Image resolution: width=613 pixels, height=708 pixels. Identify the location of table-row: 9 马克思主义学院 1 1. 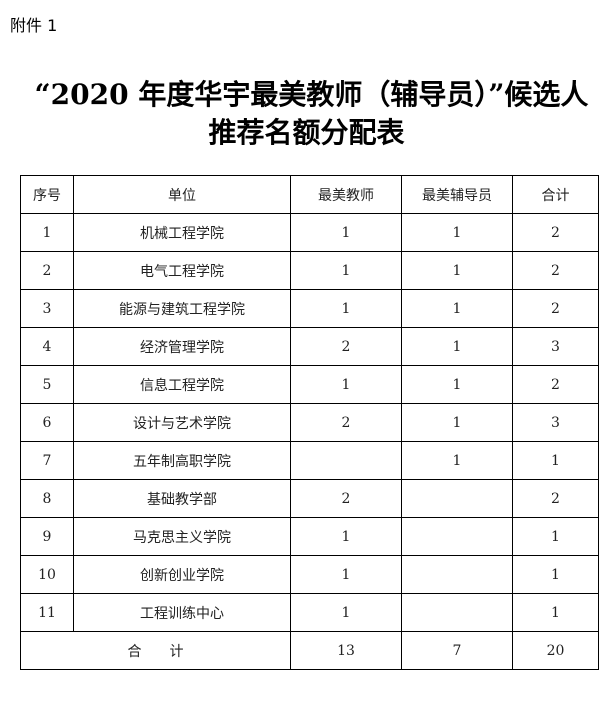
(309, 536).